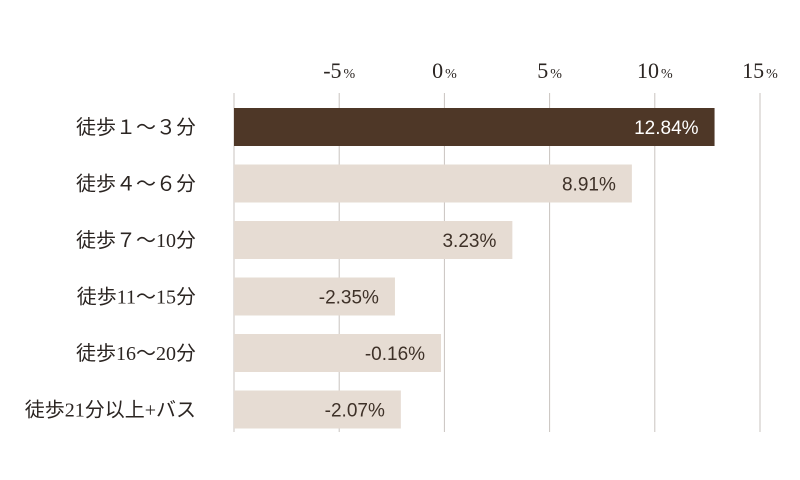  What do you see at coordinates (549, 70) in the screenshot?
I see `x-tick-label: 5%` at bounding box center [549, 70].